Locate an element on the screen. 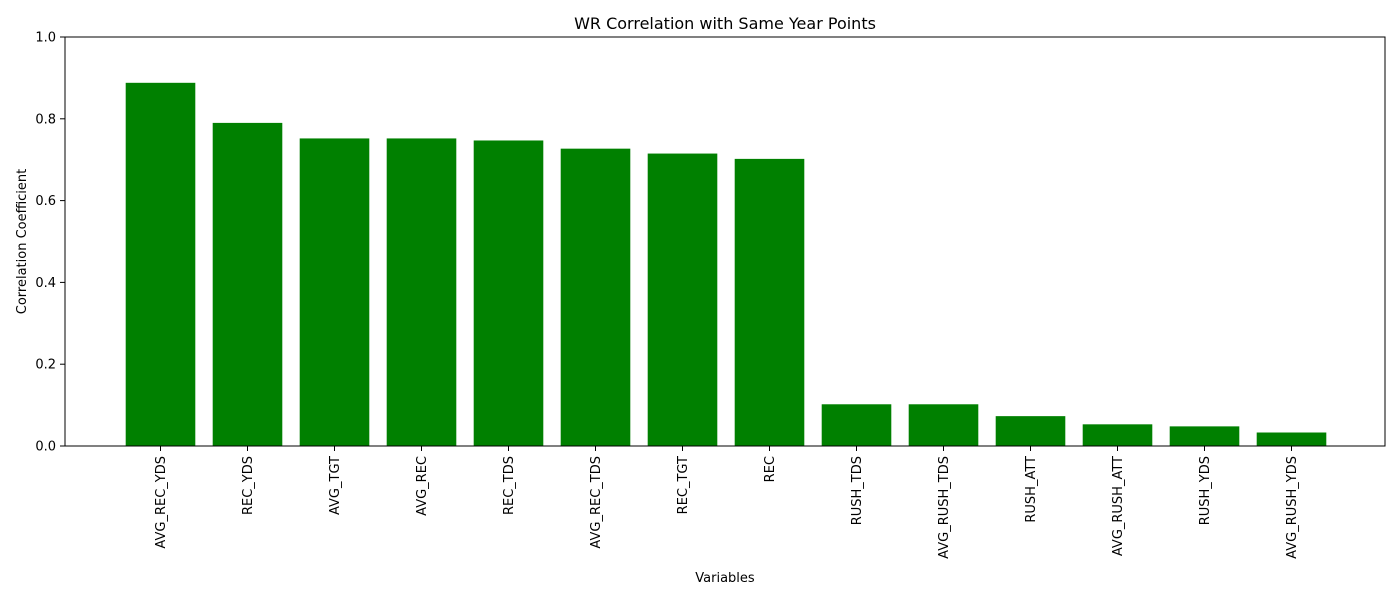  x-tick-label: AVG_RUSH_TDS is located at coordinates (944, 507).